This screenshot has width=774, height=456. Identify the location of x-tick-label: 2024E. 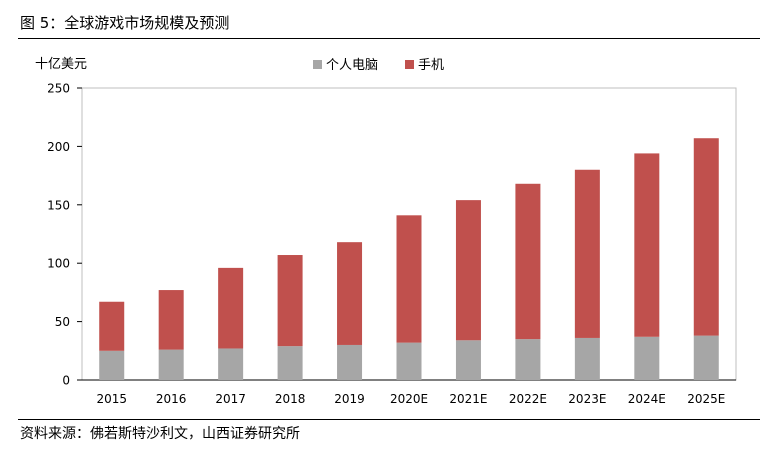
(647, 399).